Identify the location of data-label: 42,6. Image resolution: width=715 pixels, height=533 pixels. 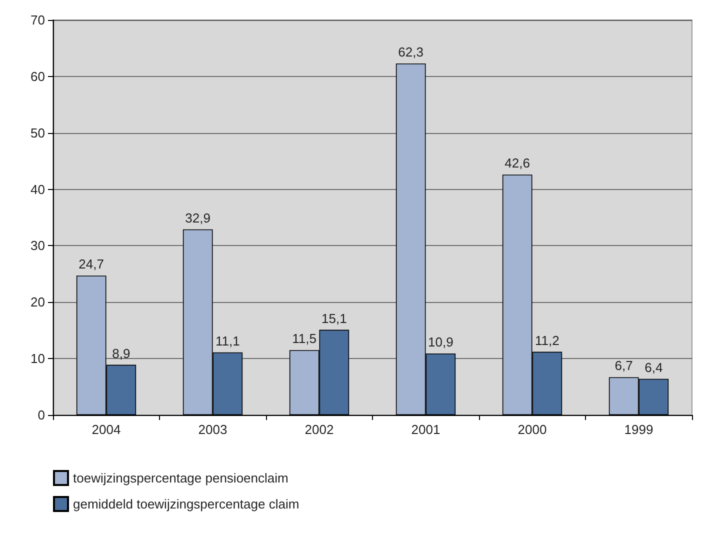
(517, 163).